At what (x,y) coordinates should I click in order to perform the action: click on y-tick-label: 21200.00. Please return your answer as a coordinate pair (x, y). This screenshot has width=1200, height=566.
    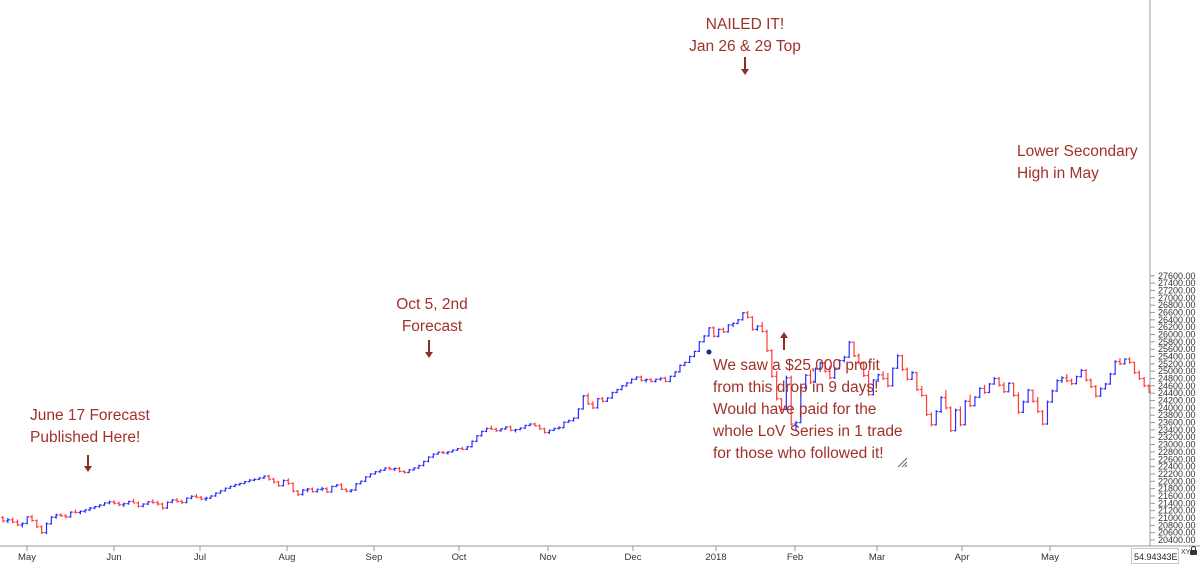
    Looking at the image, I should click on (1177, 511).